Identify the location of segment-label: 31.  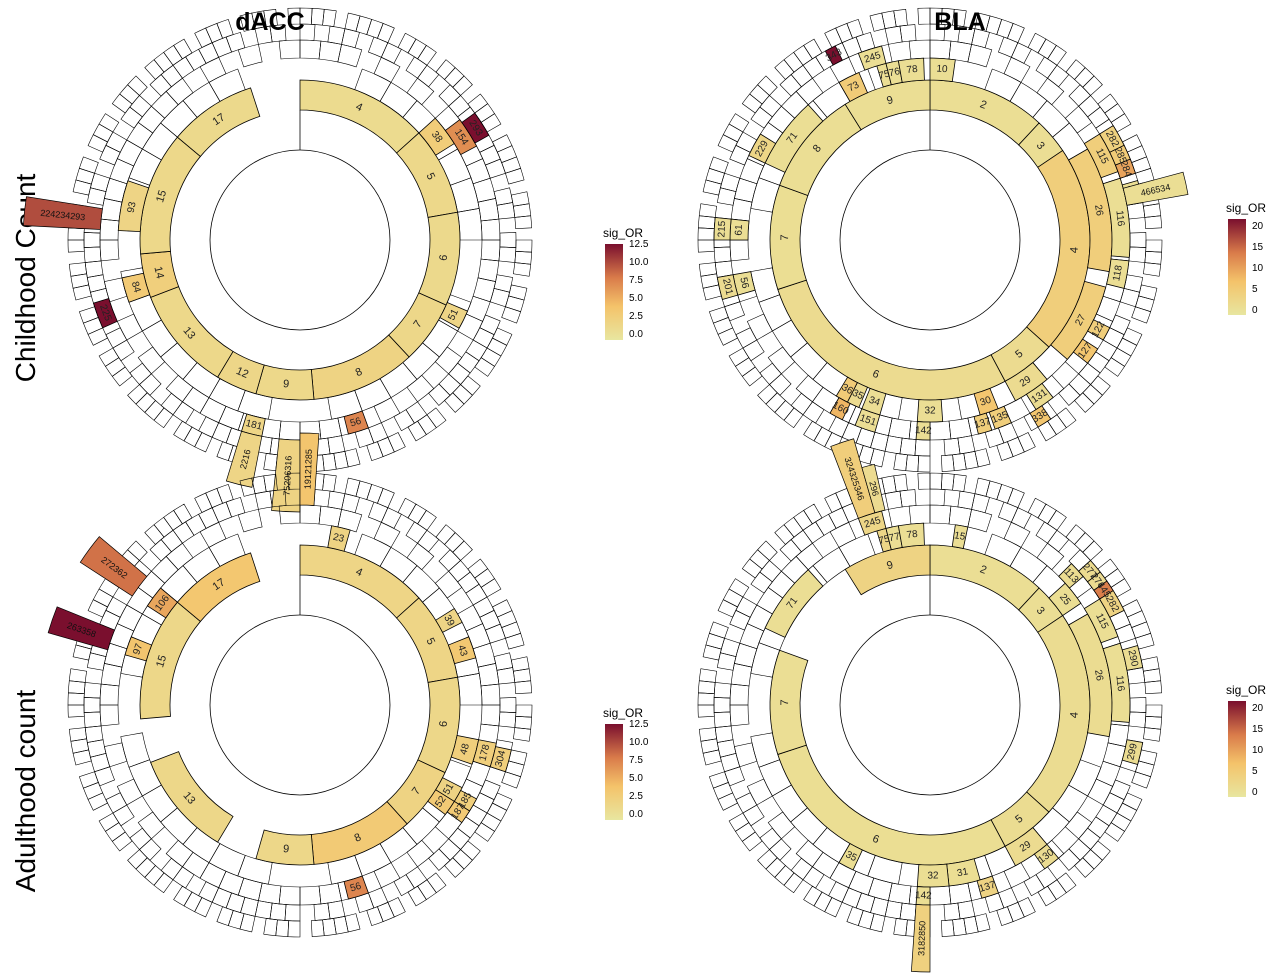
(962, 872).